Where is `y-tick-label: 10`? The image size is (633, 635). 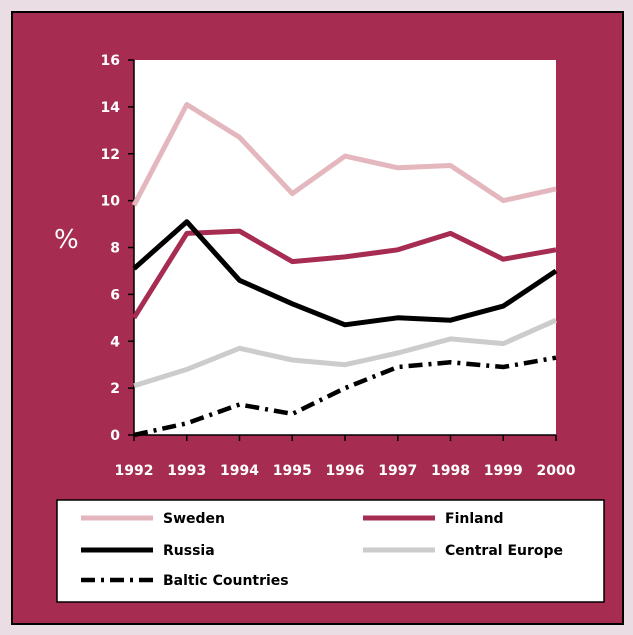
y-tick-label: 10 is located at coordinates (111, 202).